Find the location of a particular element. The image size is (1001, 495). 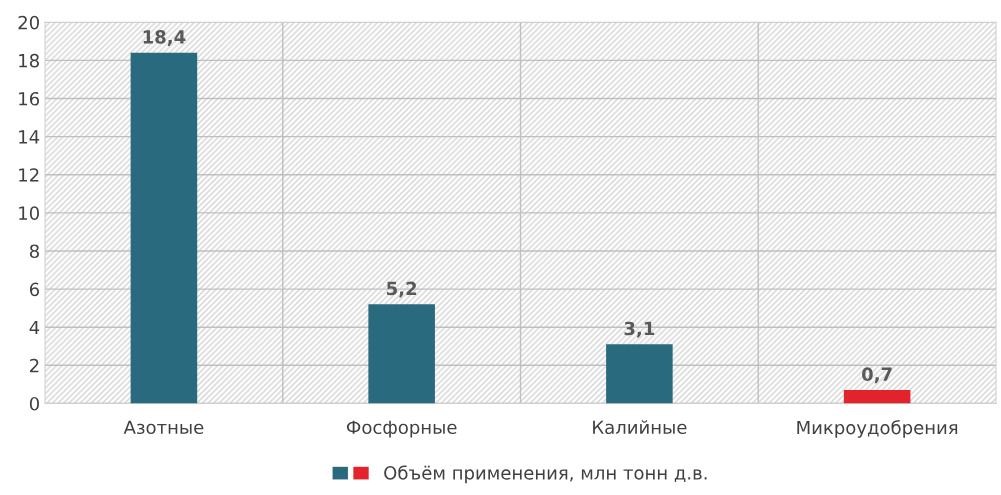

x-tick-label: Азотные is located at coordinates (163, 427).